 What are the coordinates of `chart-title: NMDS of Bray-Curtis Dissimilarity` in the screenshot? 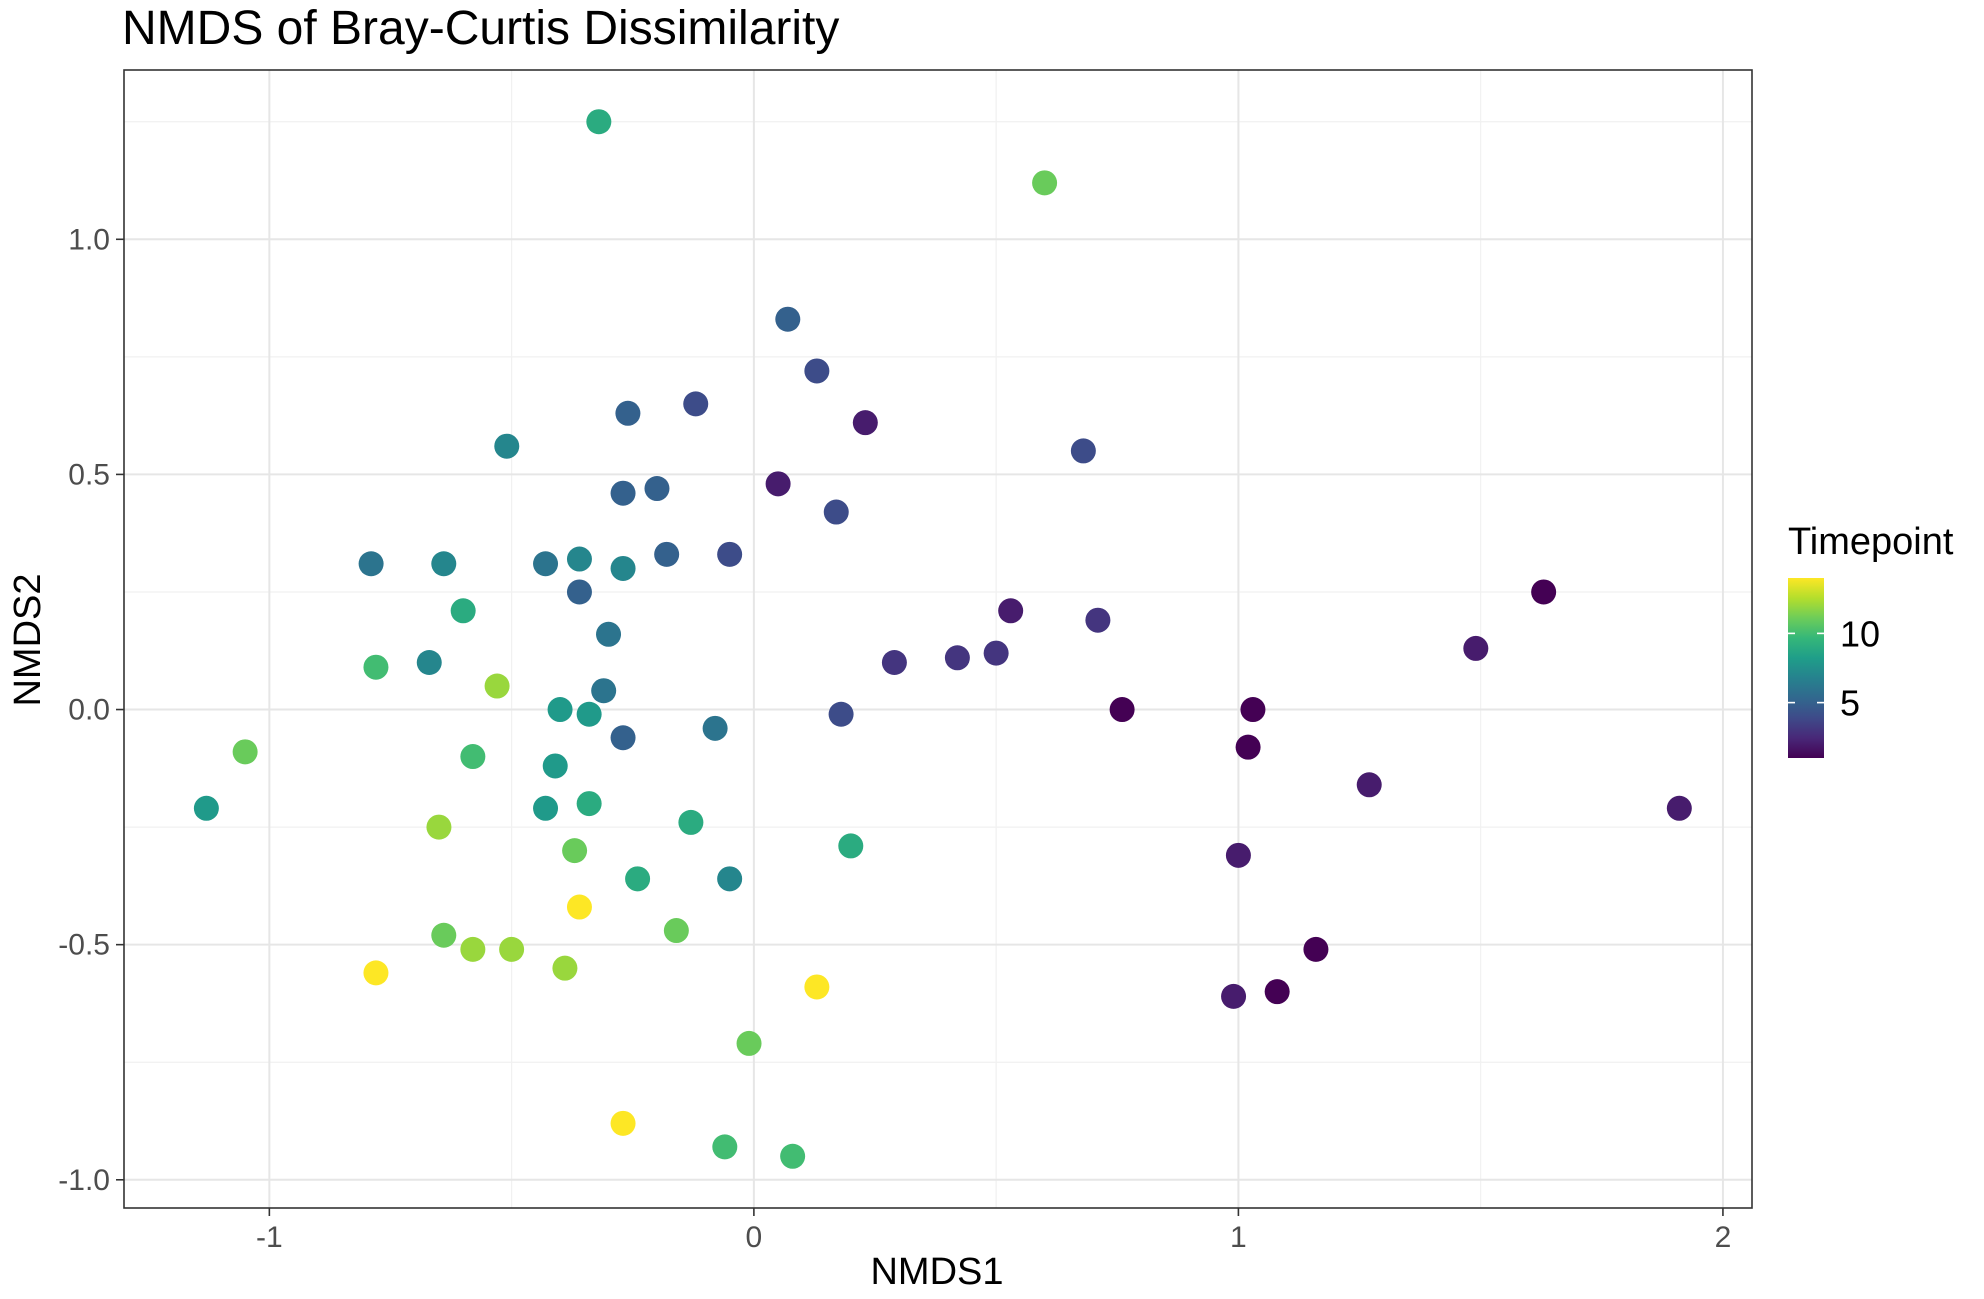 It's located at (480, 28).